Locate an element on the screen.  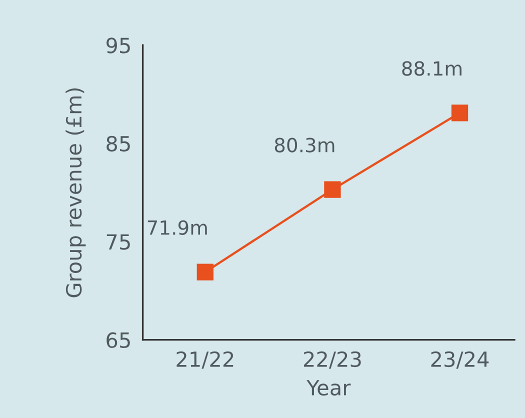
data-label: 80.3m is located at coordinates (304, 145).